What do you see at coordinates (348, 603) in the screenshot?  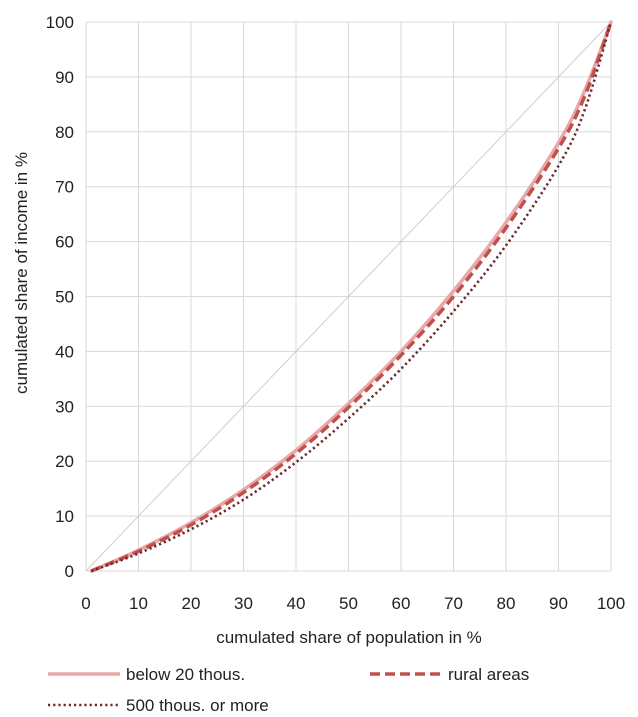 I see `x-tick-label-5: 50` at bounding box center [348, 603].